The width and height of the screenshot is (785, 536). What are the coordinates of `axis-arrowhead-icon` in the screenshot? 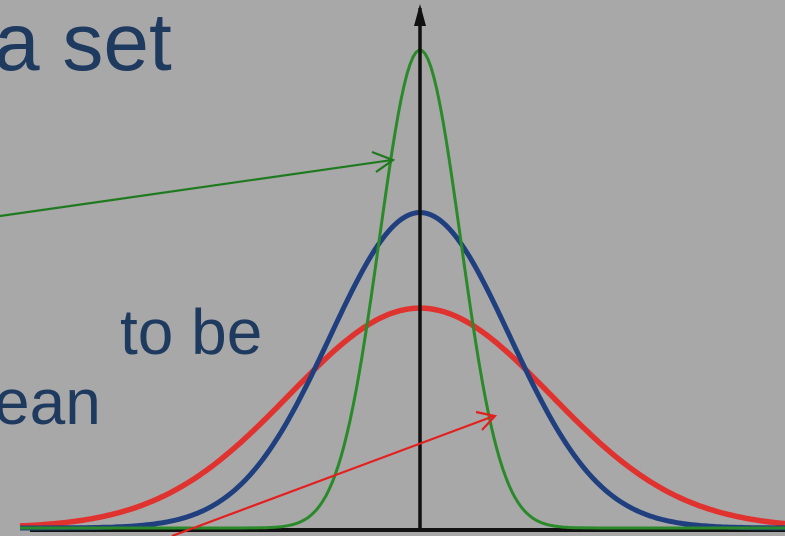 It's located at (420, 15).